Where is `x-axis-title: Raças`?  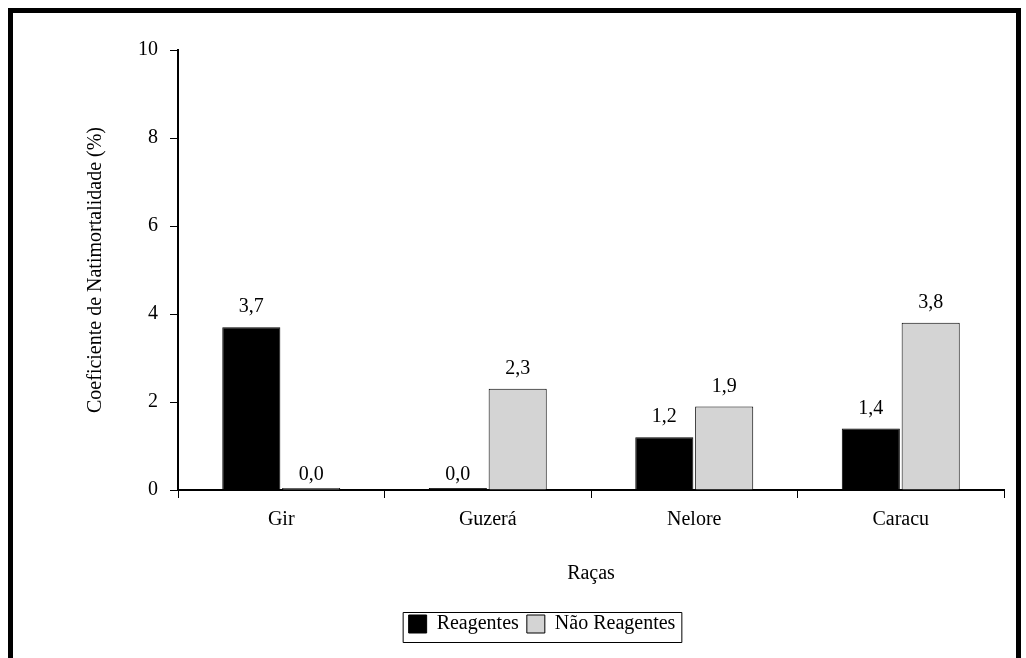
x-axis-title: Raças is located at coordinates (591, 573).